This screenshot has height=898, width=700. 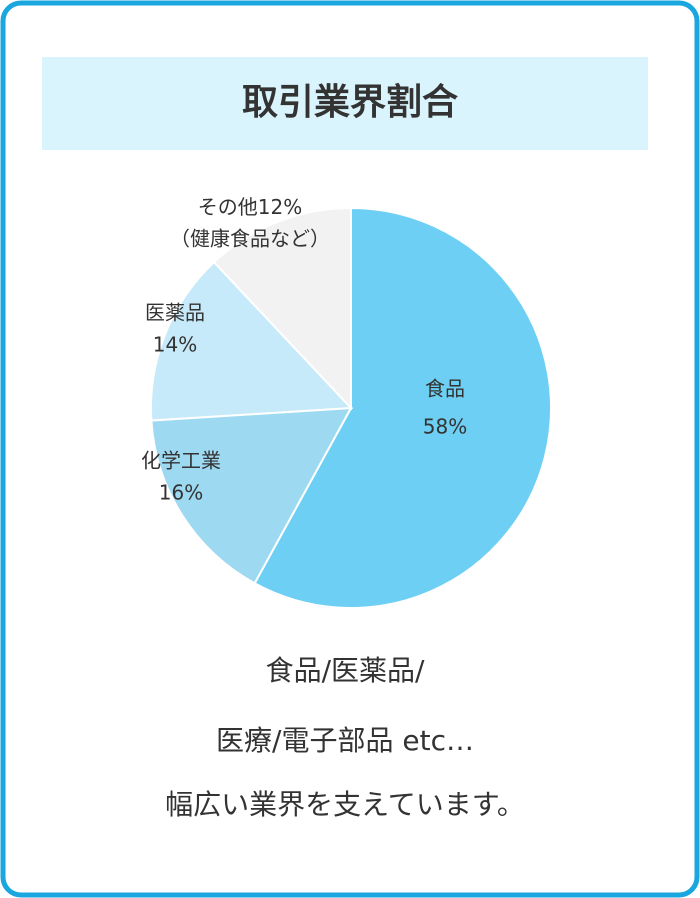 What do you see at coordinates (175, 313) in the screenshot?
I see `slice-label: 医薬品` at bounding box center [175, 313].